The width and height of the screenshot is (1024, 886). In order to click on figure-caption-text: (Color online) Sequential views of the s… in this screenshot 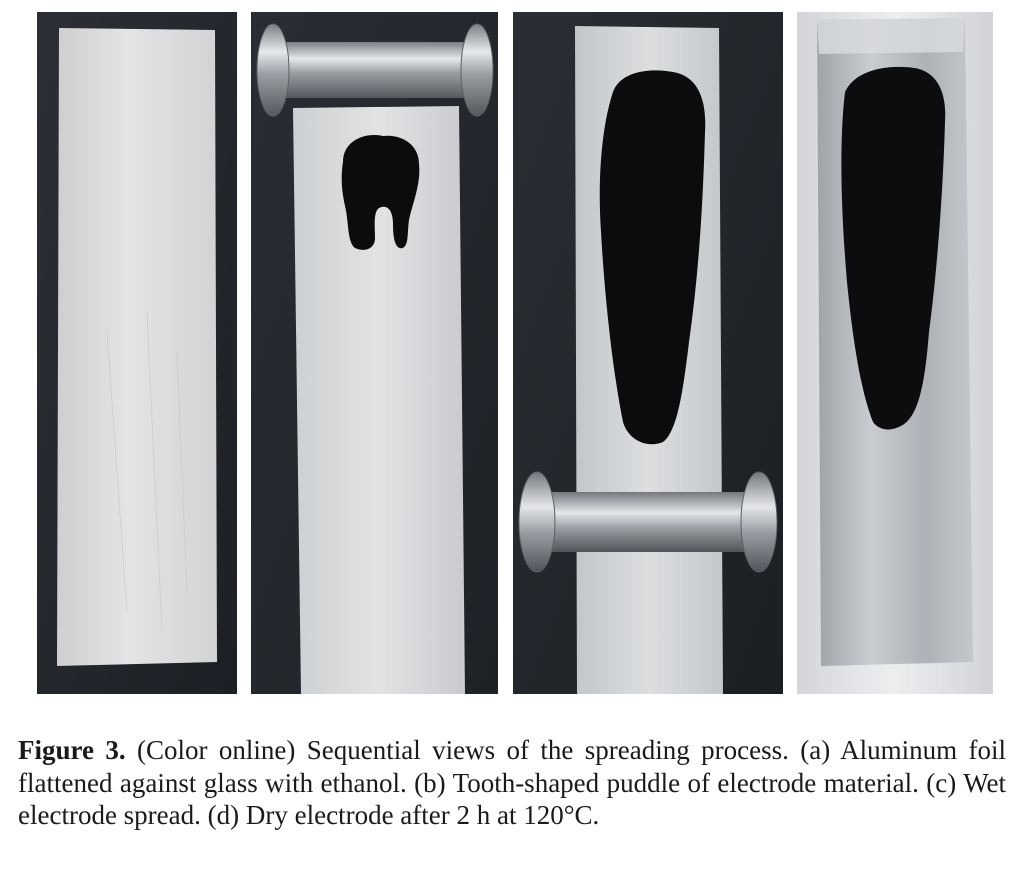, I will do `click(512, 782)`.